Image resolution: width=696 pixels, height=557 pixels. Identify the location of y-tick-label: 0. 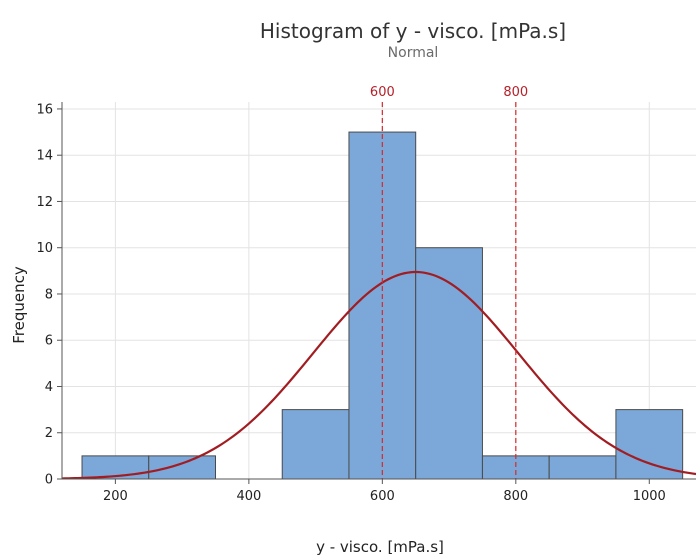
(49, 480).